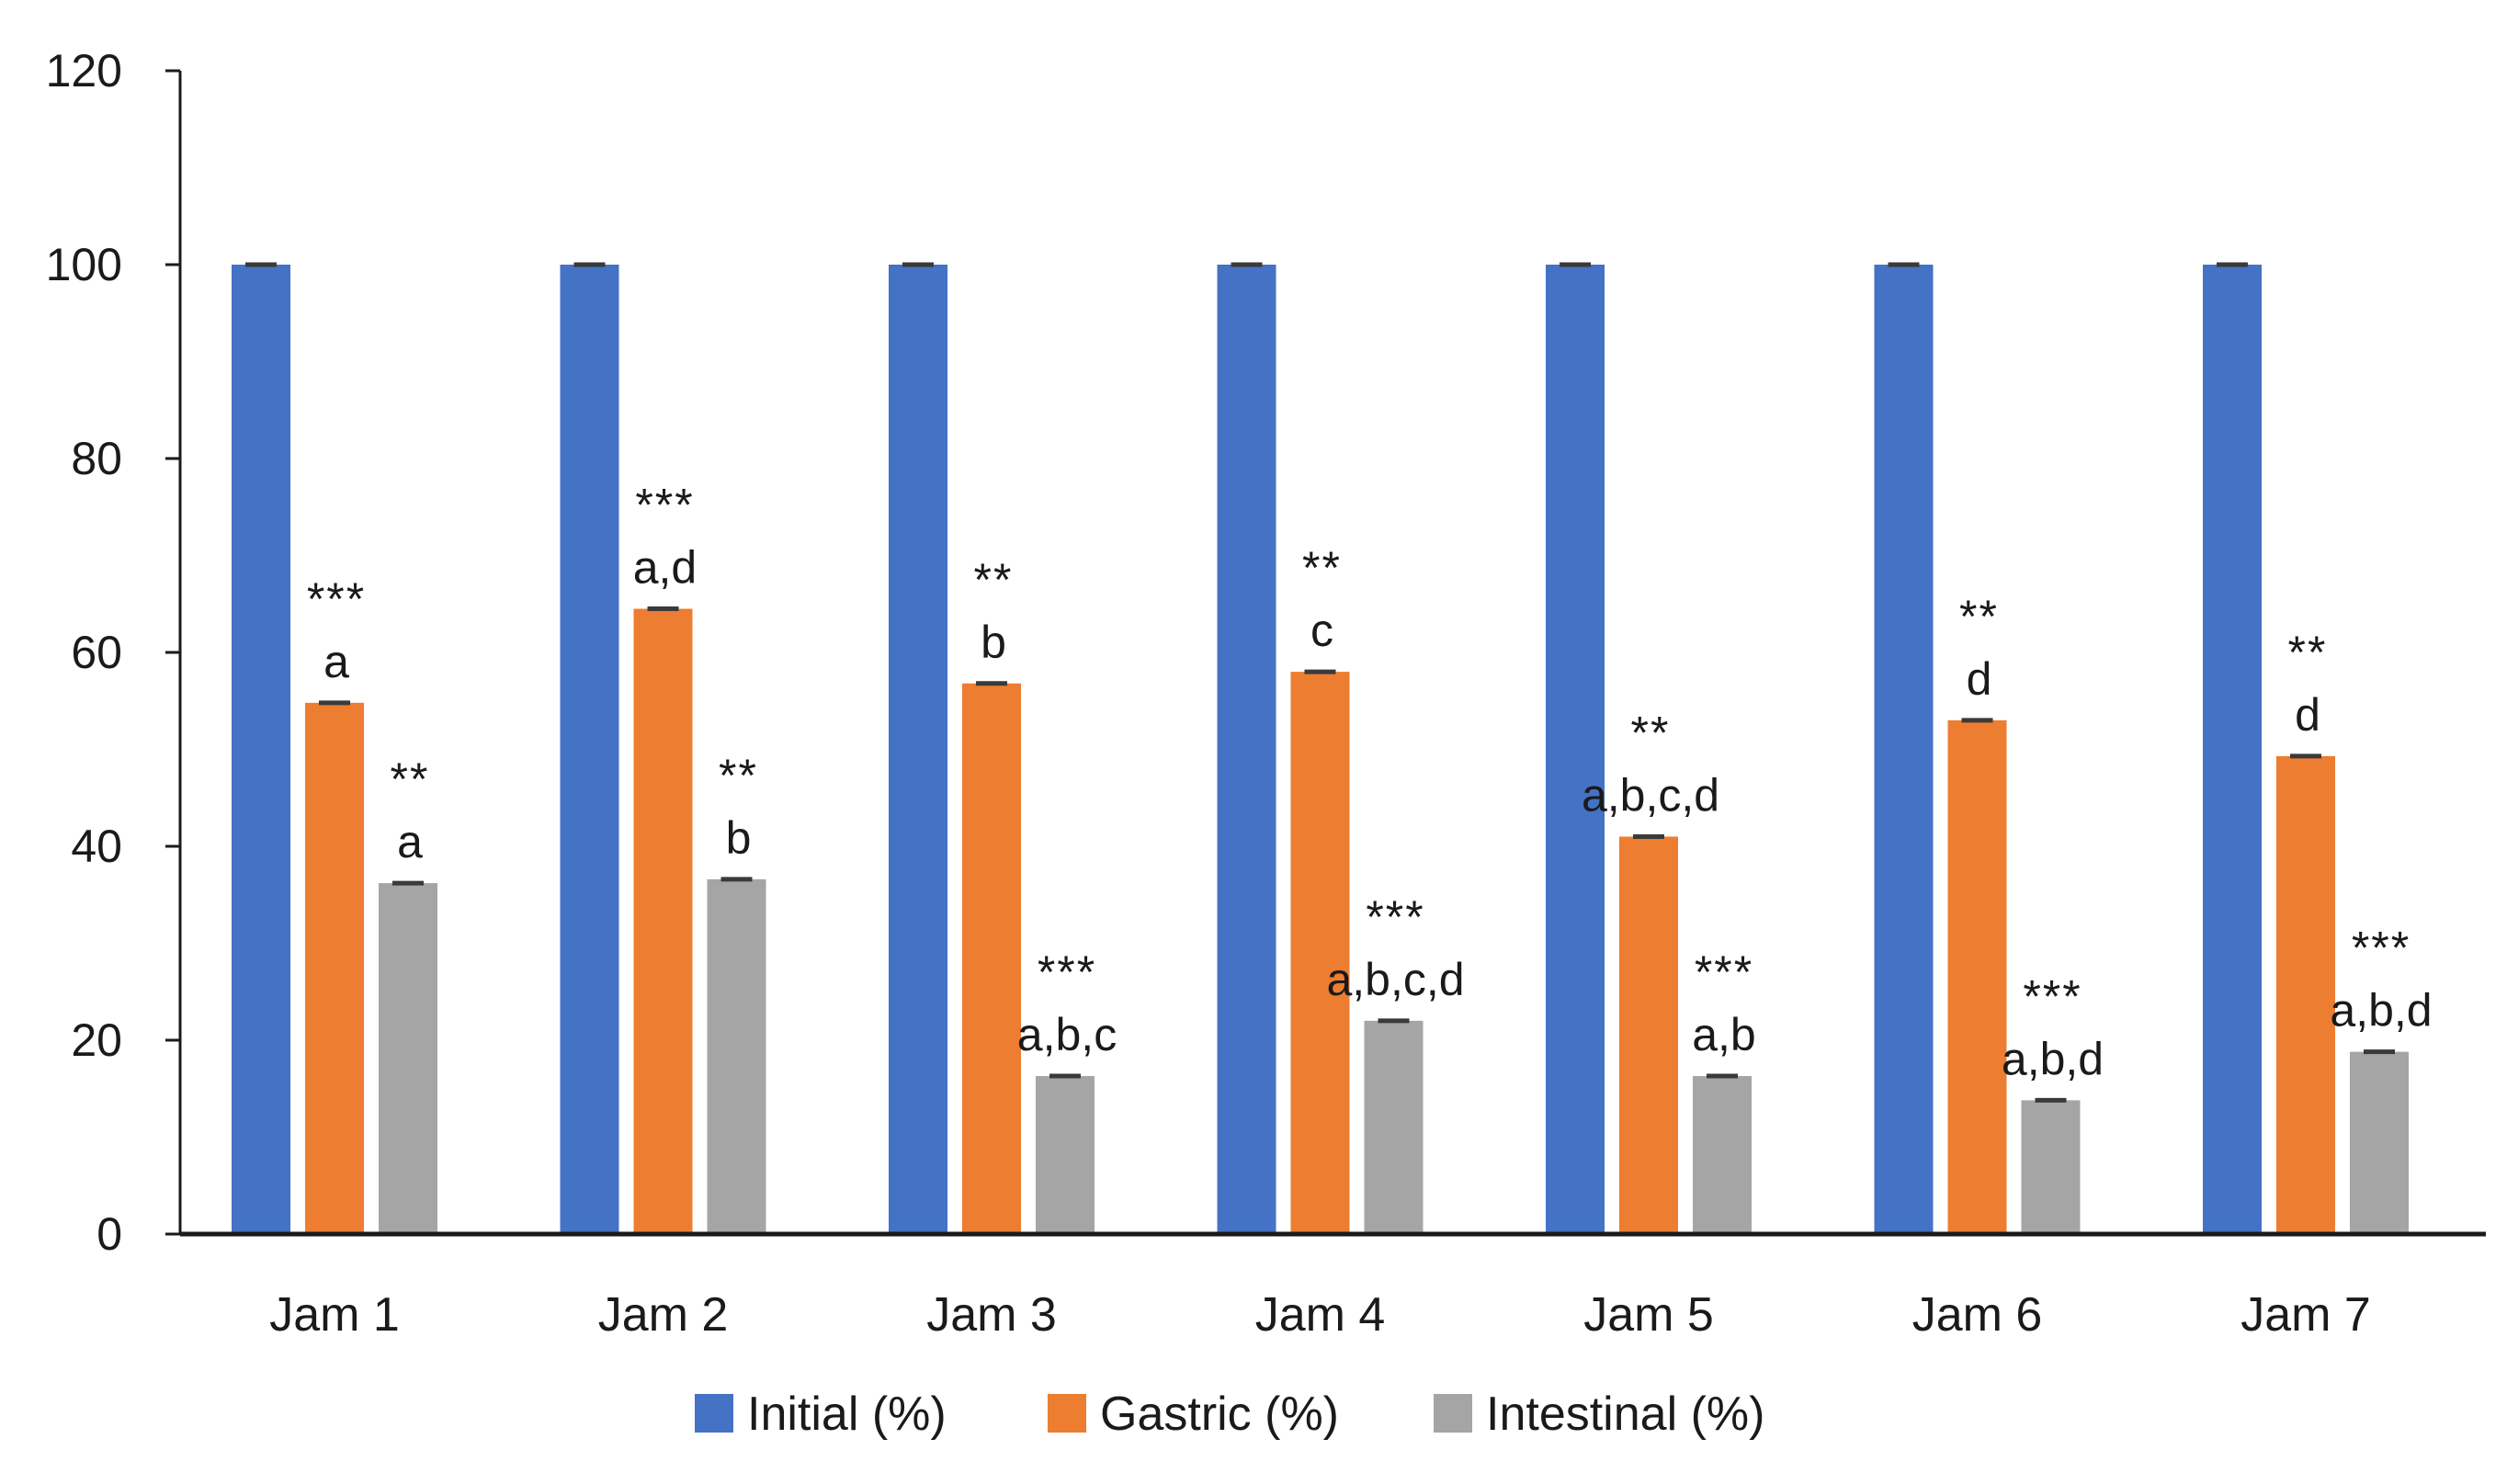 This screenshot has width=2507, height=1484. Describe the element at coordinates (1648, 1315) in the screenshot. I see `x-category-label: Jam 5` at that location.